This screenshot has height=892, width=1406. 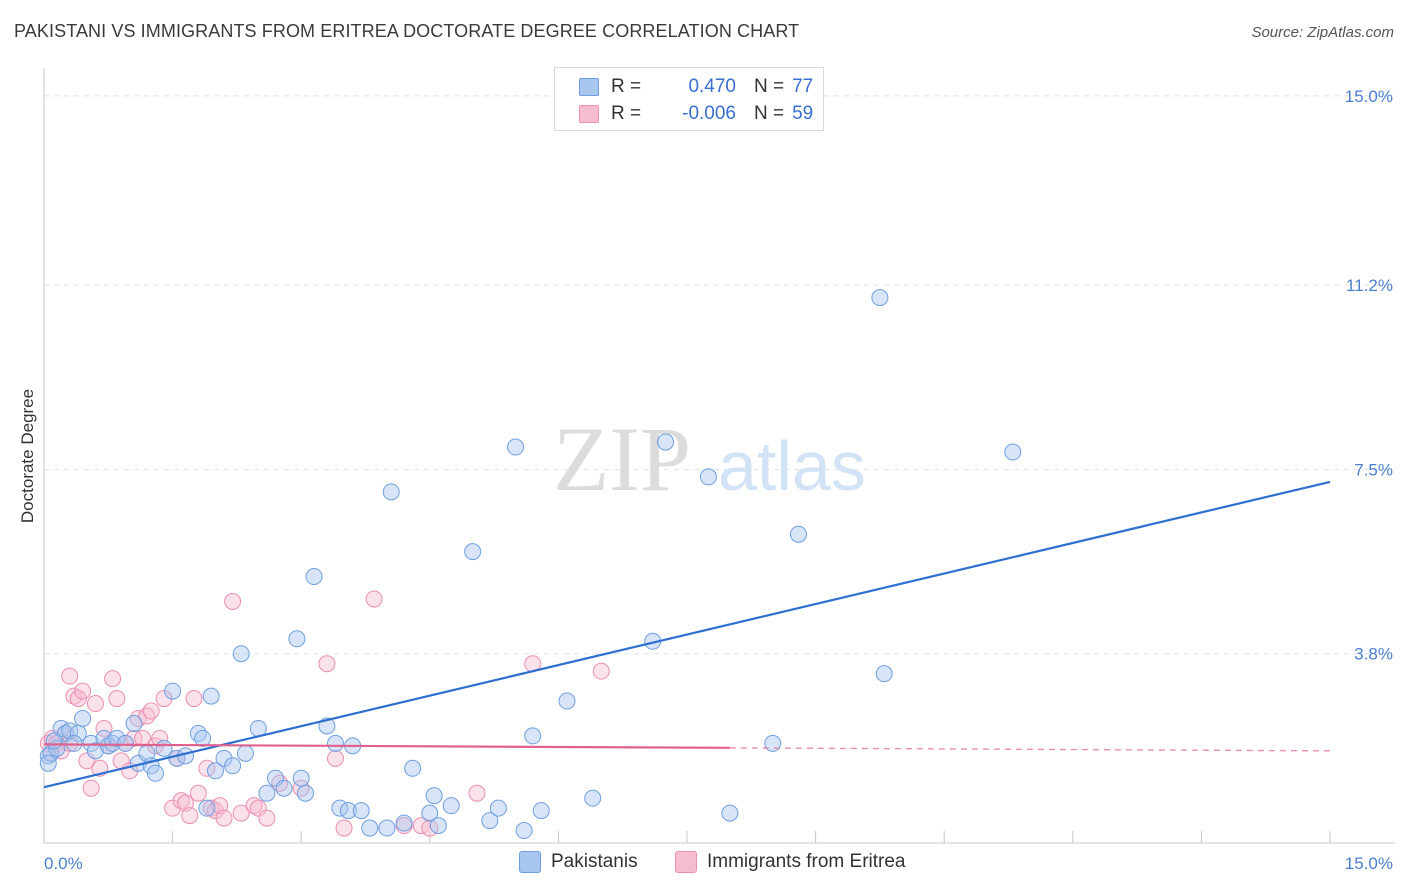 What do you see at coordinates (712, 86) in the screenshot?
I see `legend-r-value: 0.470` at bounding box center [712, 86].